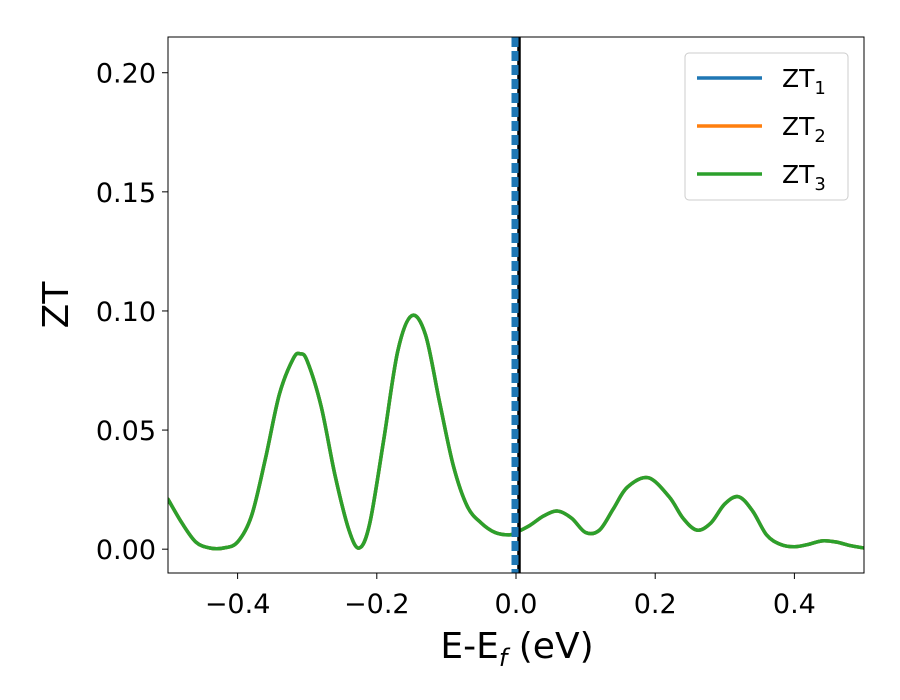 This screenshot has width=900, height=700. What do you see at coordinates (126, 193) in the screenshot?
I see `y-tick-label: 0.15` at bounding box center [126, 193].